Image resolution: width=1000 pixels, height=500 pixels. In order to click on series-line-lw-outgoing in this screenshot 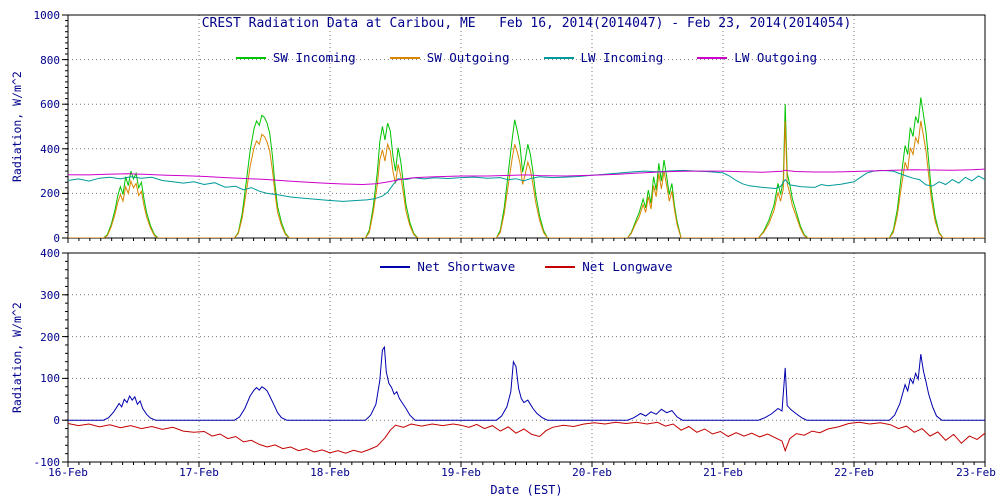, I will do `click(526, 177)`.